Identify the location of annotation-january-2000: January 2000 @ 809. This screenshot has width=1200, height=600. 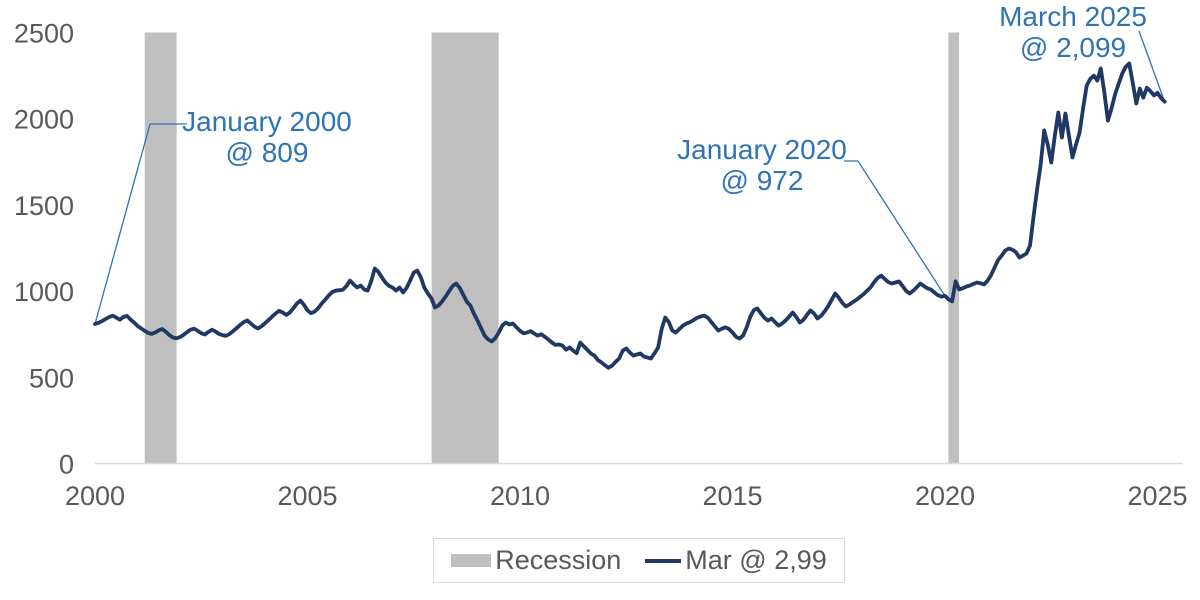
(267, 137).